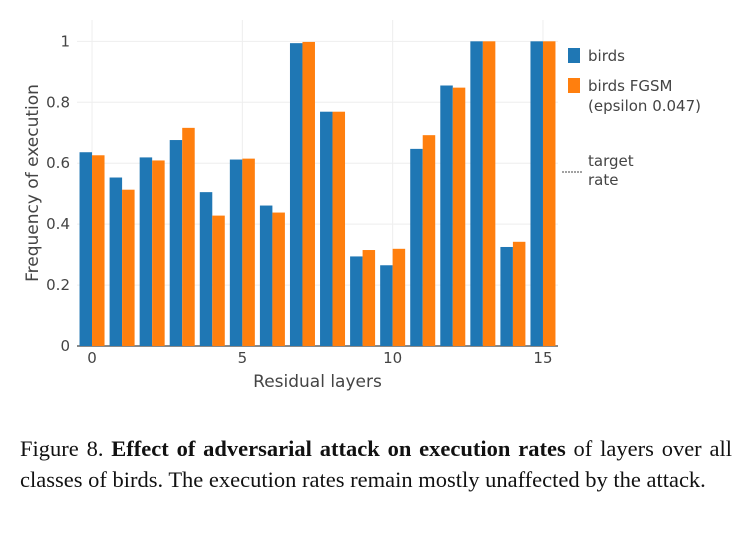  I want to click on y-tick-label: 0, so click(65, 346).